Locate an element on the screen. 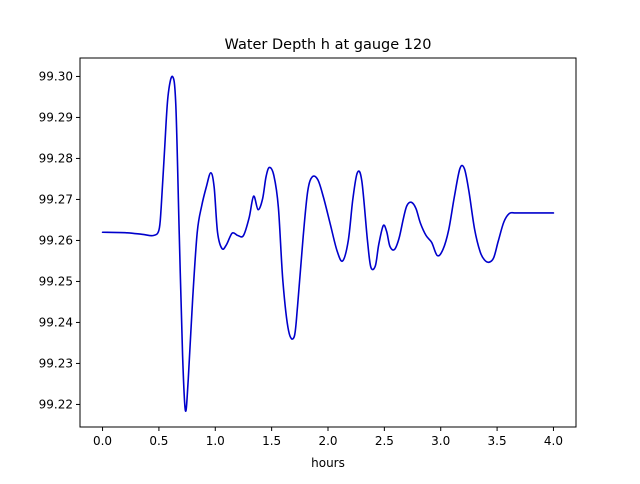 Image resolution: width=640 pixels, height=484 pixels. x-tick-label: 0.5 is located at coordinates (158, 441).